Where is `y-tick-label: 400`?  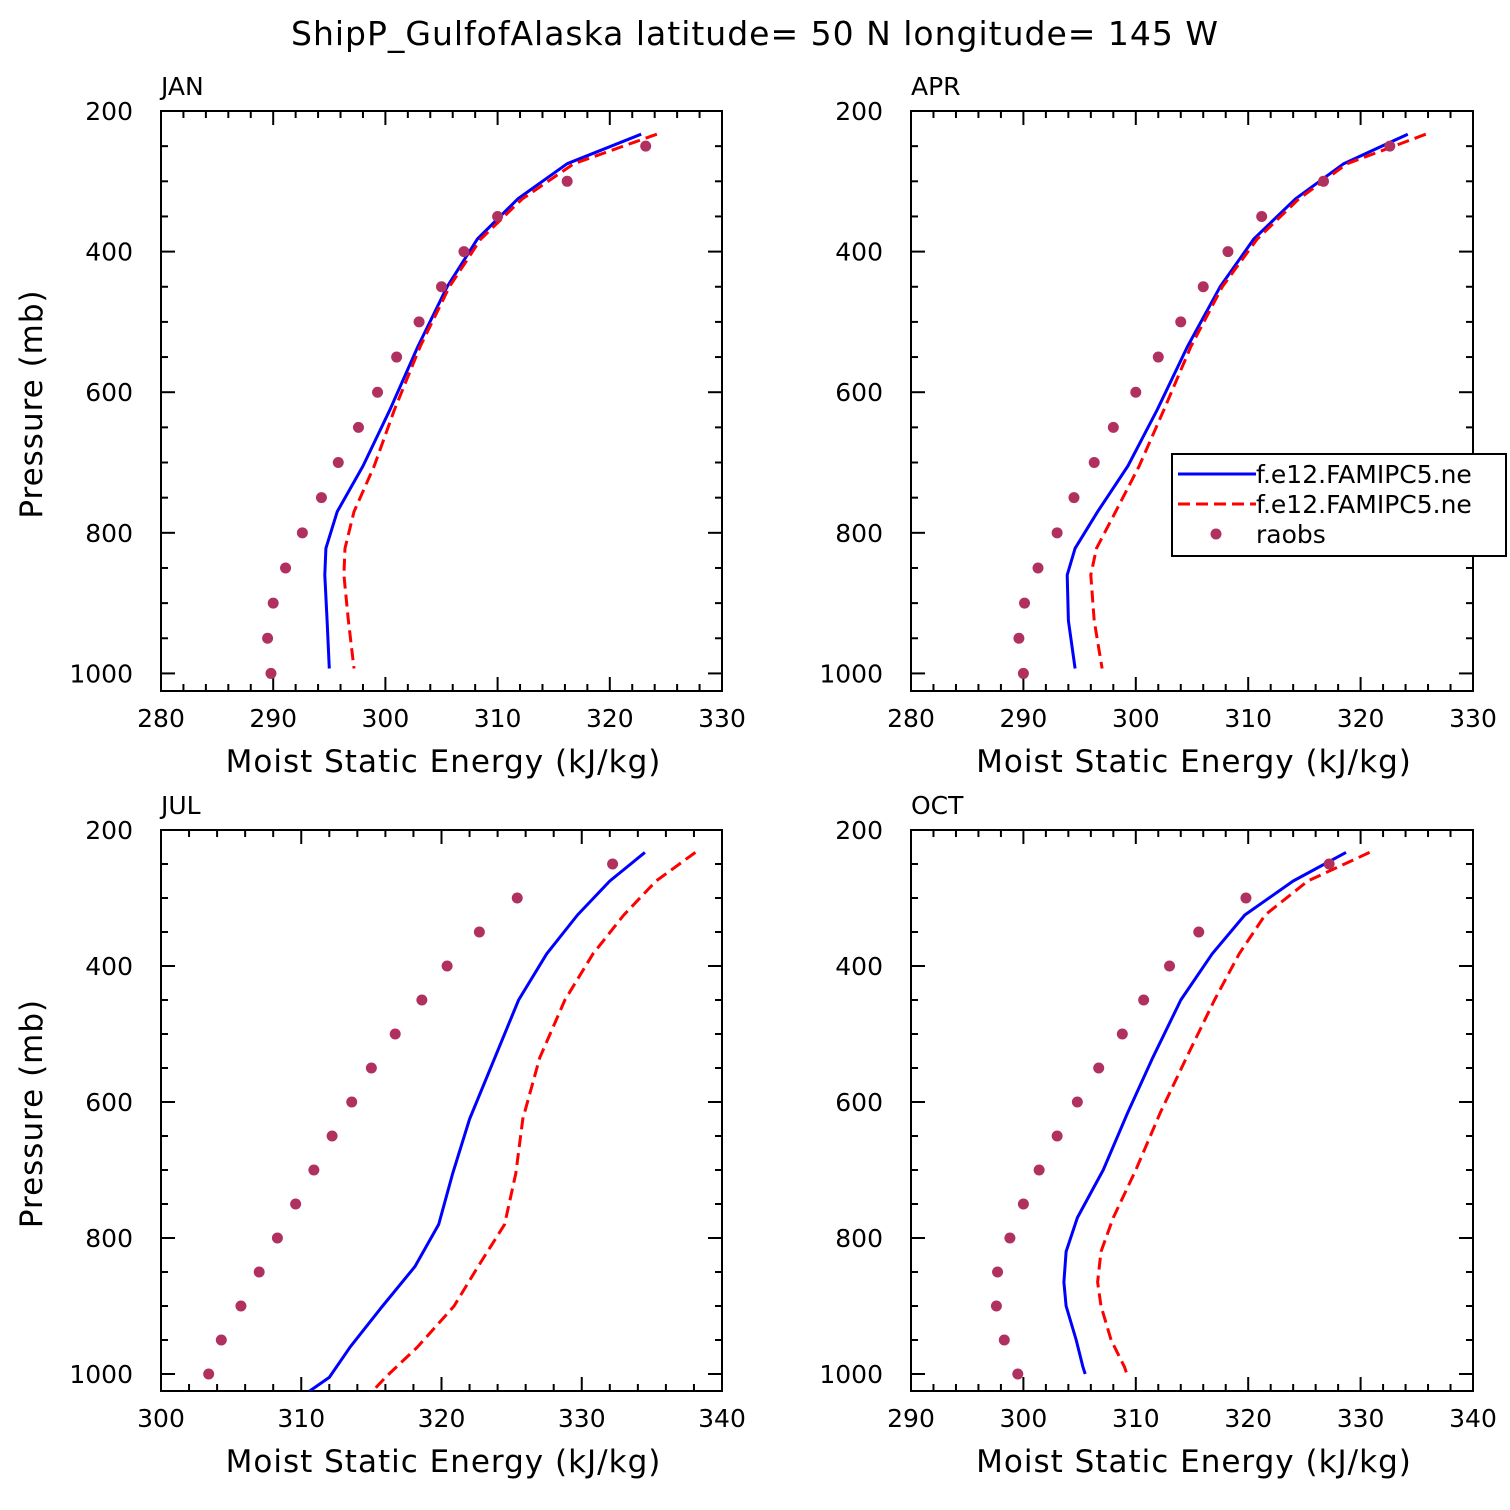
y-tick-label: 400 is located at coordinates (859, 252).